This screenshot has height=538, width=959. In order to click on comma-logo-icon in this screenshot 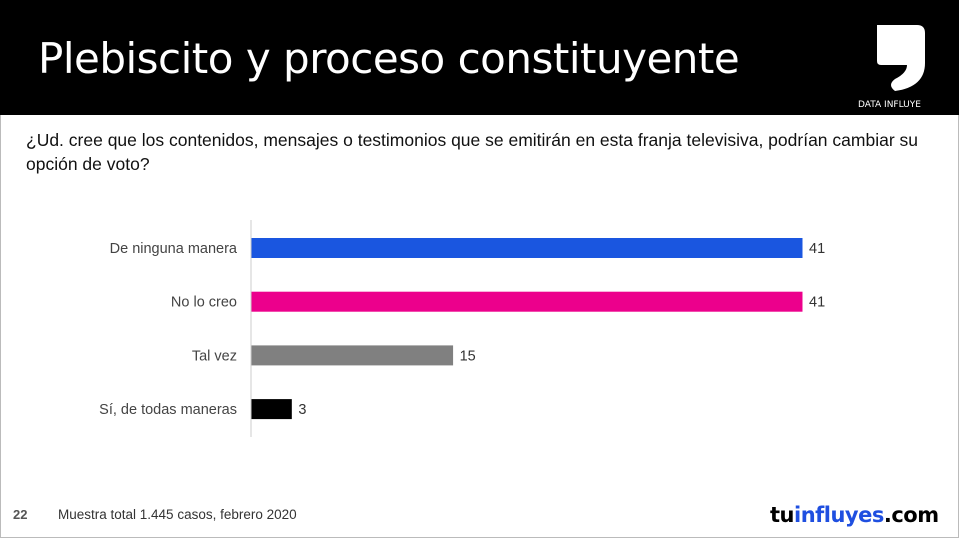, I will do `click(901, 58)`.